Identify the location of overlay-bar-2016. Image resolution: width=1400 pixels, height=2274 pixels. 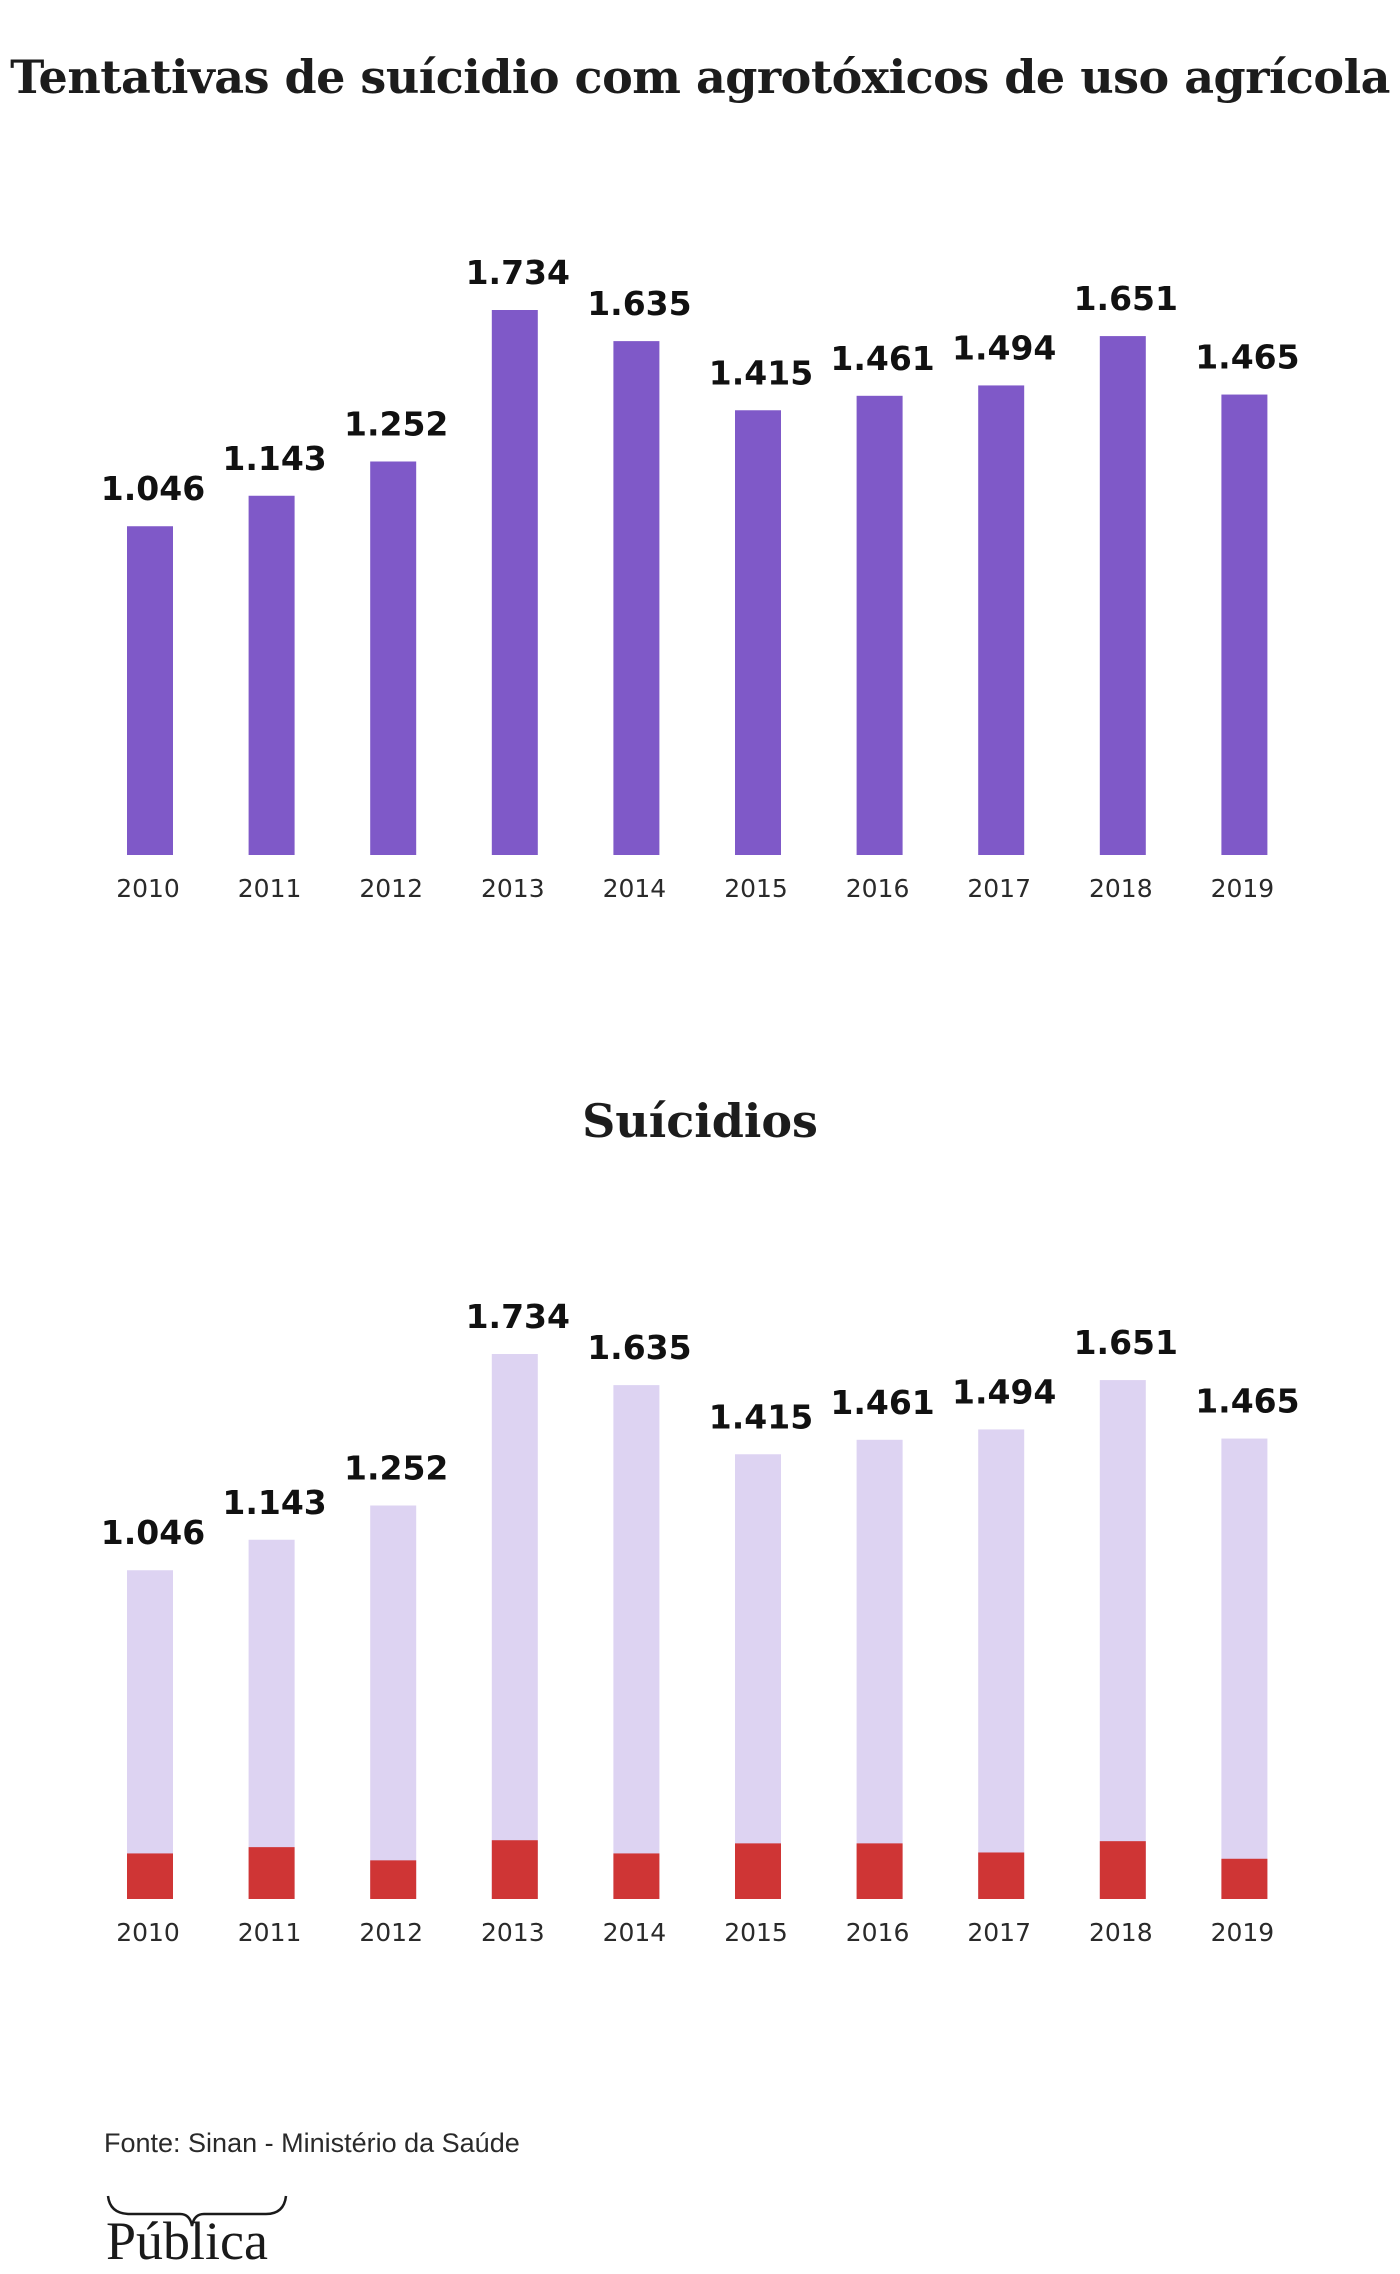
(879, 1871).